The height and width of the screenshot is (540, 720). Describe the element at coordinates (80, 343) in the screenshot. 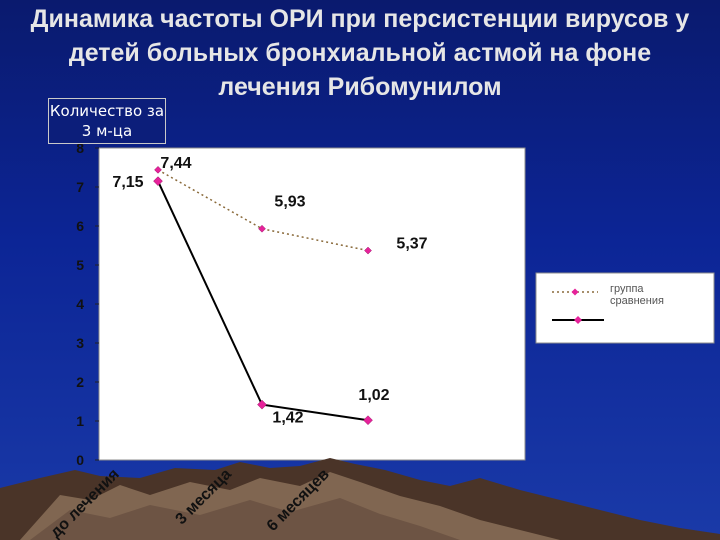

I see `y-tick-label: 3` at that location.